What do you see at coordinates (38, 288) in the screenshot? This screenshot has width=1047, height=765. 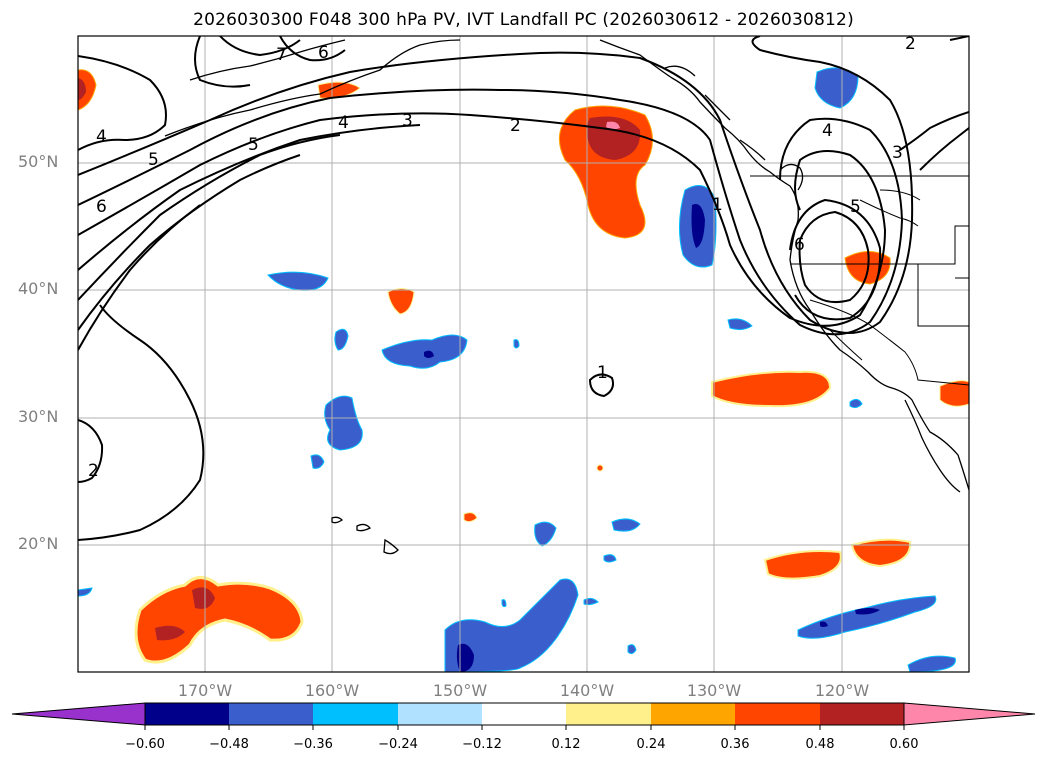 I see `lat-label: 40°N` at bounding box center [38, 288].